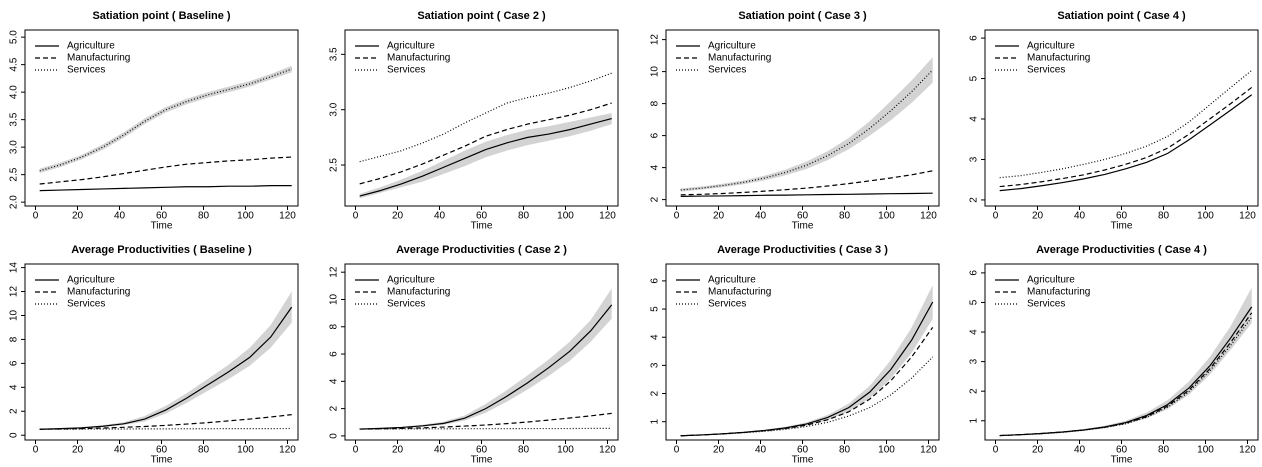 This screenshot has width=1262, height=467. I want to click on y-tick-label: 14, so click(14, 268).